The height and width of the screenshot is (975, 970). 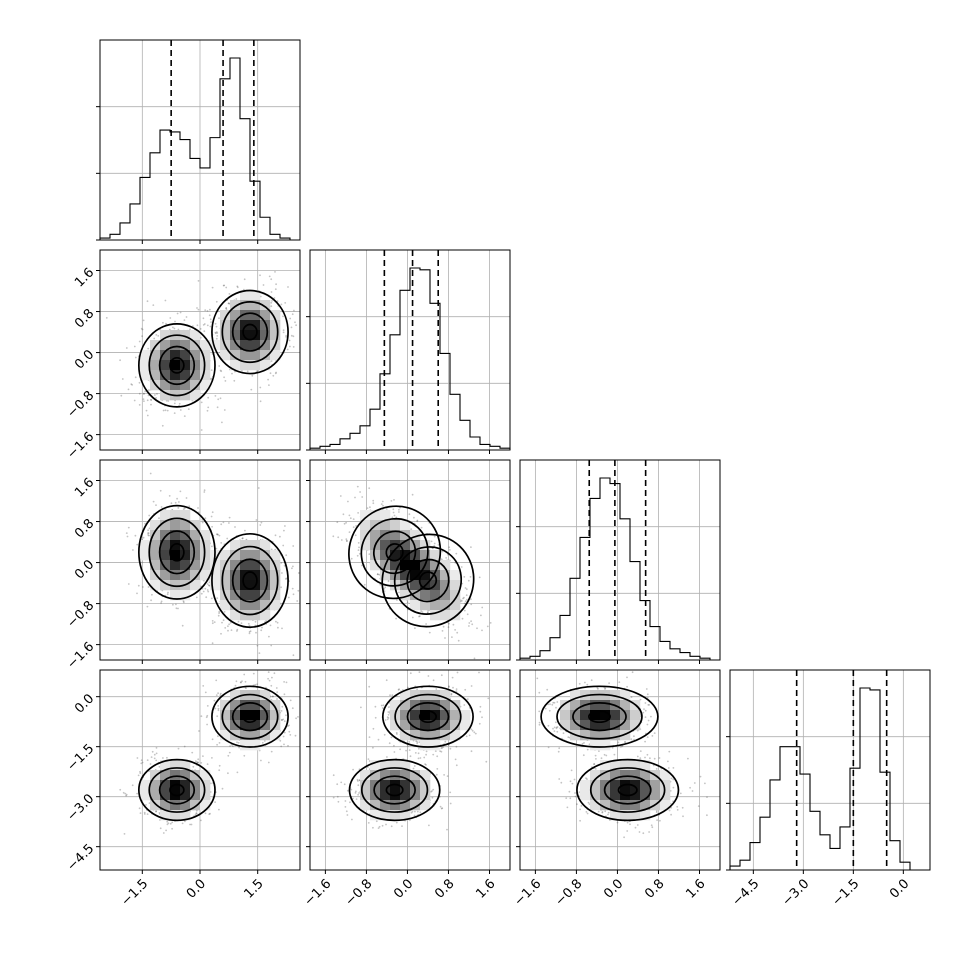 What do you see at coordinates (80, 757) in the screenshot?
I see `y-tick-label: −1.5` at bounding box center [80, 757].